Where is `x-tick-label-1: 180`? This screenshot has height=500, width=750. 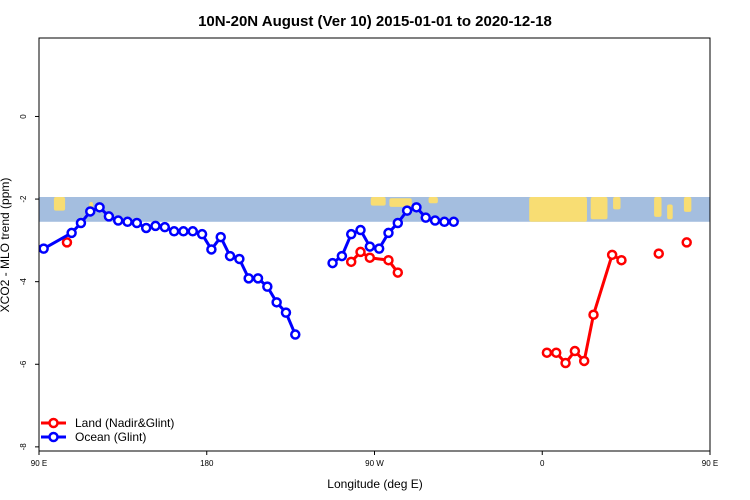 x-tick-label-1: 180 is located at coordinates (207, 463).